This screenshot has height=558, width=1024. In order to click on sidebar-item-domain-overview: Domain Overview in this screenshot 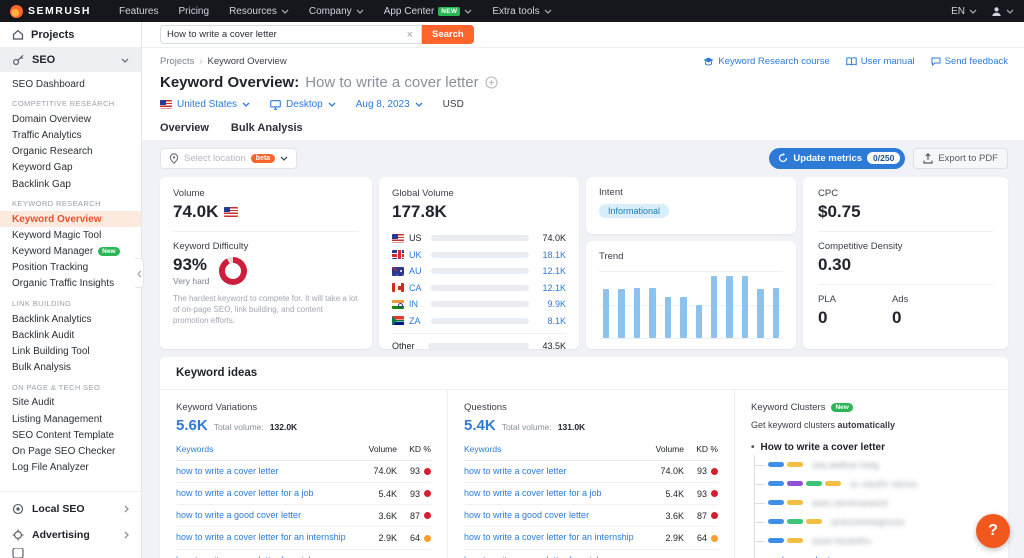, I will do `click(51, 119)`.